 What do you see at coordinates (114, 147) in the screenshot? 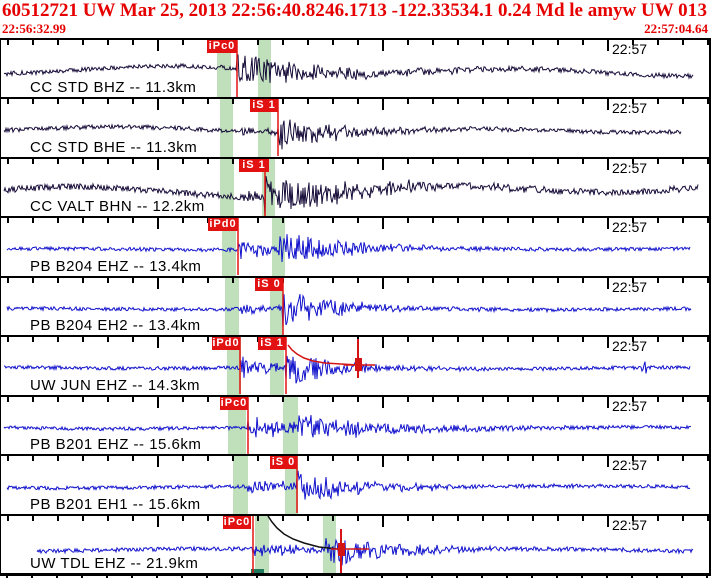
I see `station-label: CC STD BHE -- 11.3km` at bounding box center [114, 147].